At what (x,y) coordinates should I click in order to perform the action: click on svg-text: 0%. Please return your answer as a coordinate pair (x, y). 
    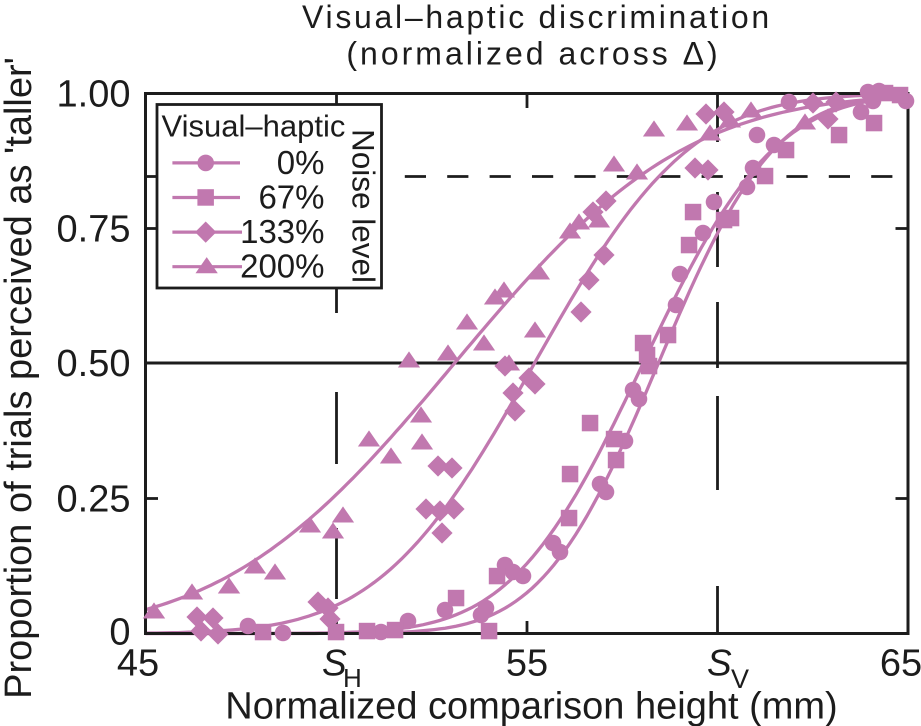
    Looking at the image, I should click on (301, 162).